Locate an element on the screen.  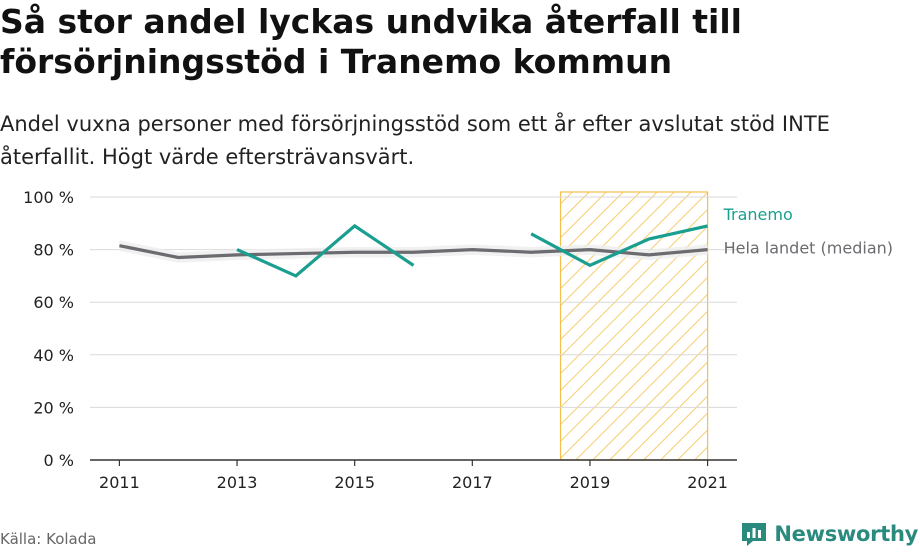
series-label-hela-landet-median: Hela landet (median) is located at coordinates (808, 248).